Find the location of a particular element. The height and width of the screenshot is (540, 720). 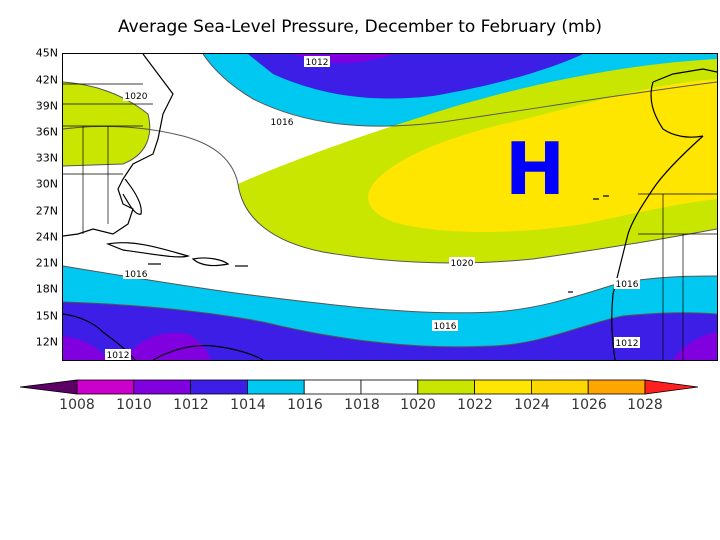

band-1014-south is located at coordinates (390, 306).